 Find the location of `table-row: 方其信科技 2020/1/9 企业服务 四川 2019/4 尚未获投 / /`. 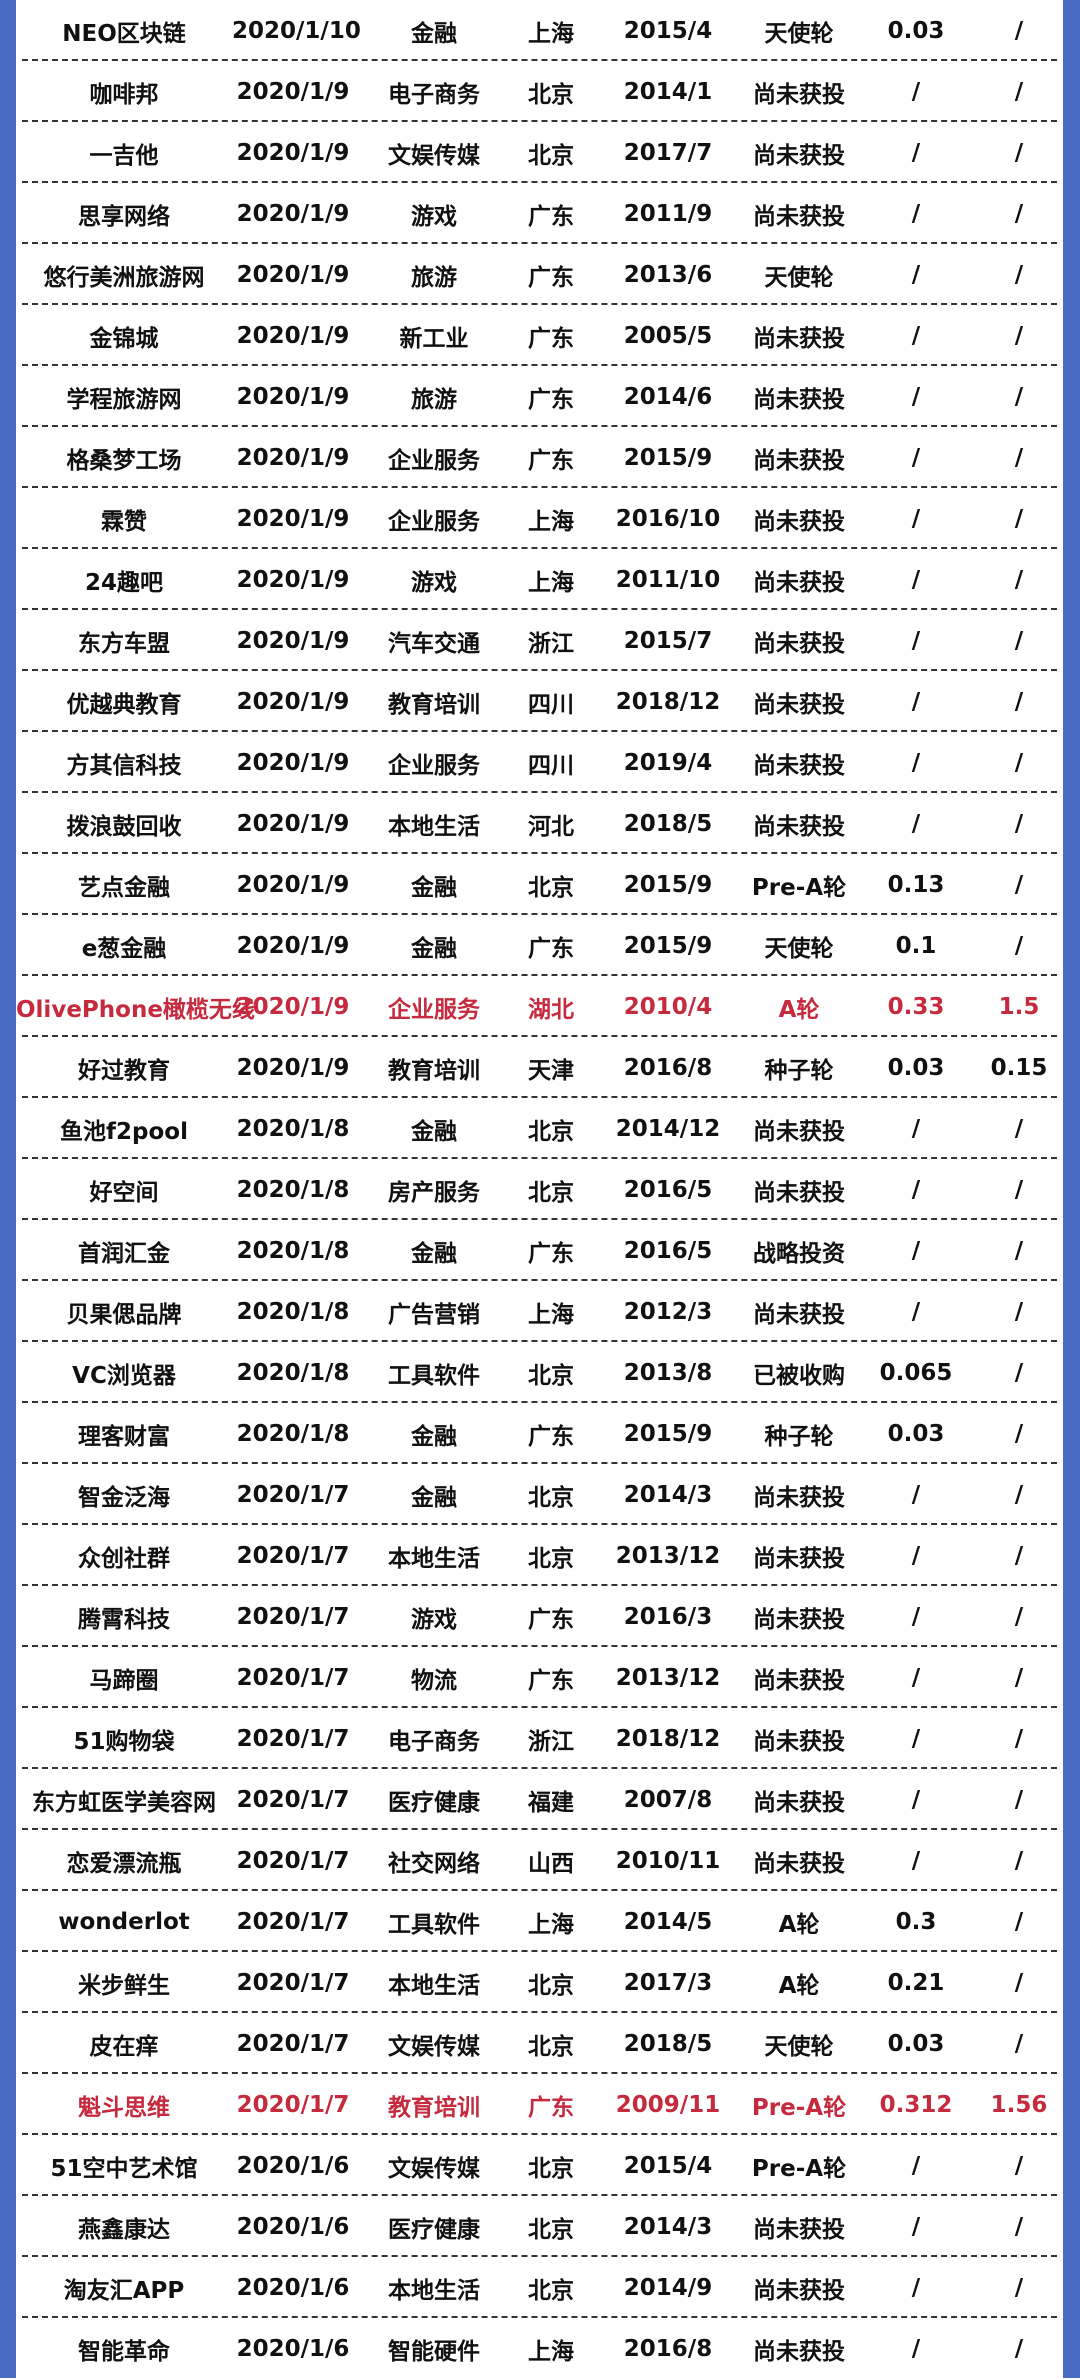

table-row: 方其信科技 2020/1/9 企业服务 四川 2019/4 尚未获投 / / is located at coordinates (539, 762).